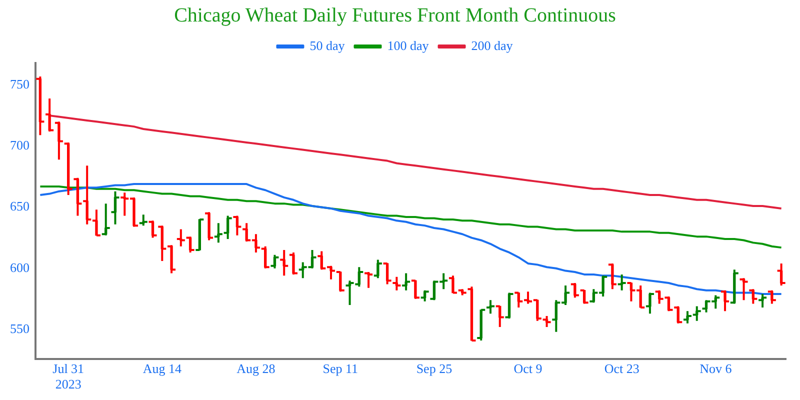 This screenshot has width=800, height=400. Describe the element at coordinates (340, 368) in the screenshot. I see `x-tick-label: Sep 11` at that location.